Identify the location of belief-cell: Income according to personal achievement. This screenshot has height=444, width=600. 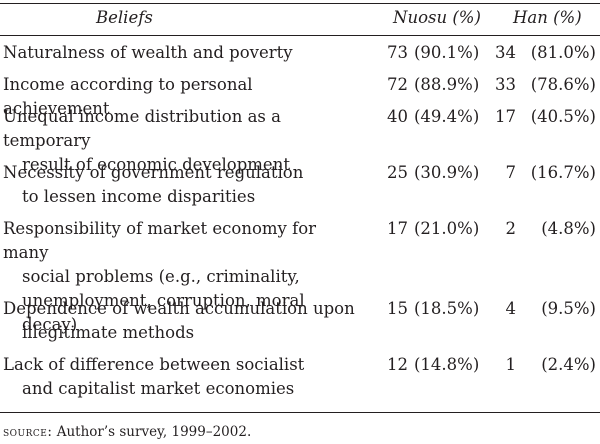
(183, 97).